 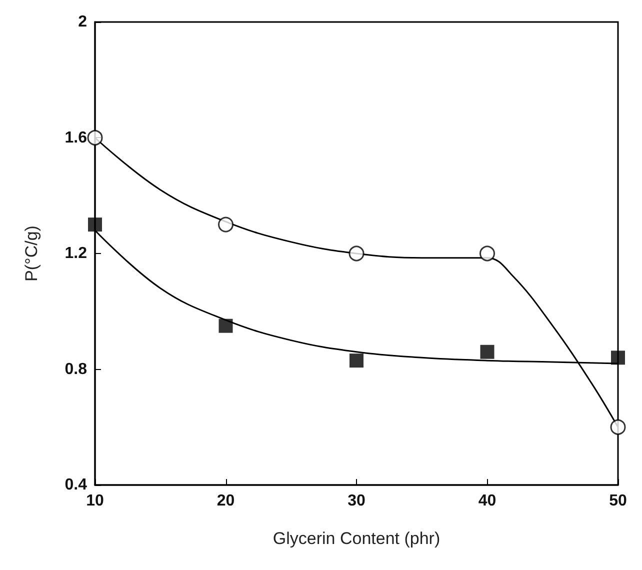 I want to click on x-axis-title: Glycerin Content (phr), so click(x=356, y=538).